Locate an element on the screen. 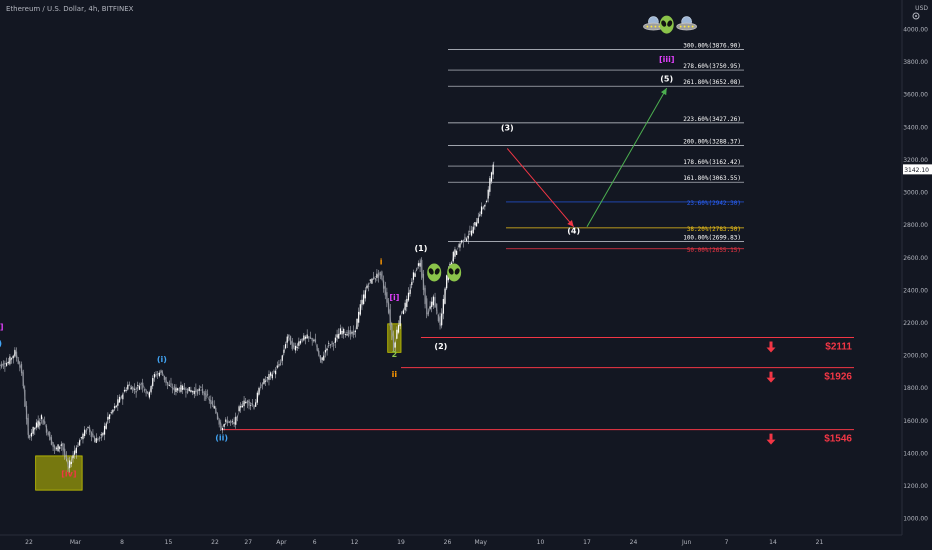 This screenshot has height=550, width=932. wave-label: [iv] is located at coordinates (68, 473).